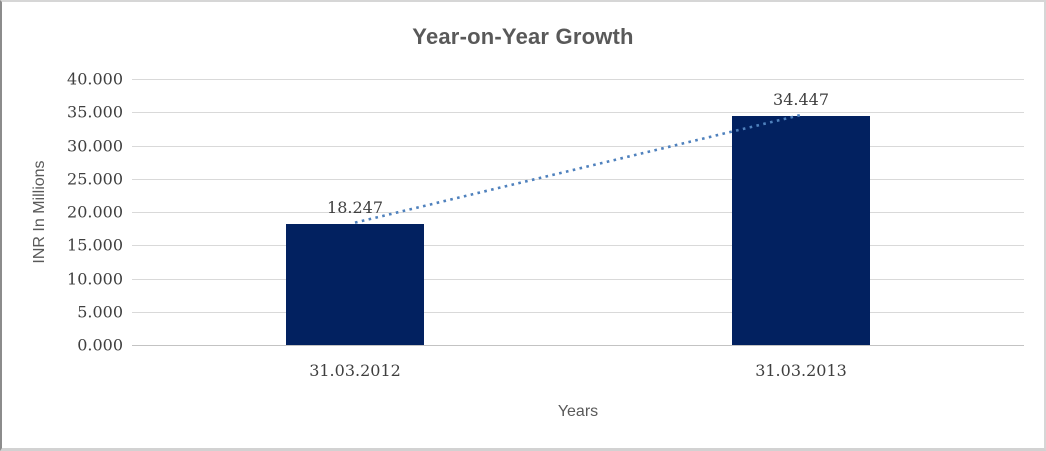  Describe the element at coordinates (801, 99) in the screenshot. I see `bar-data-label: 34.447` at that location.